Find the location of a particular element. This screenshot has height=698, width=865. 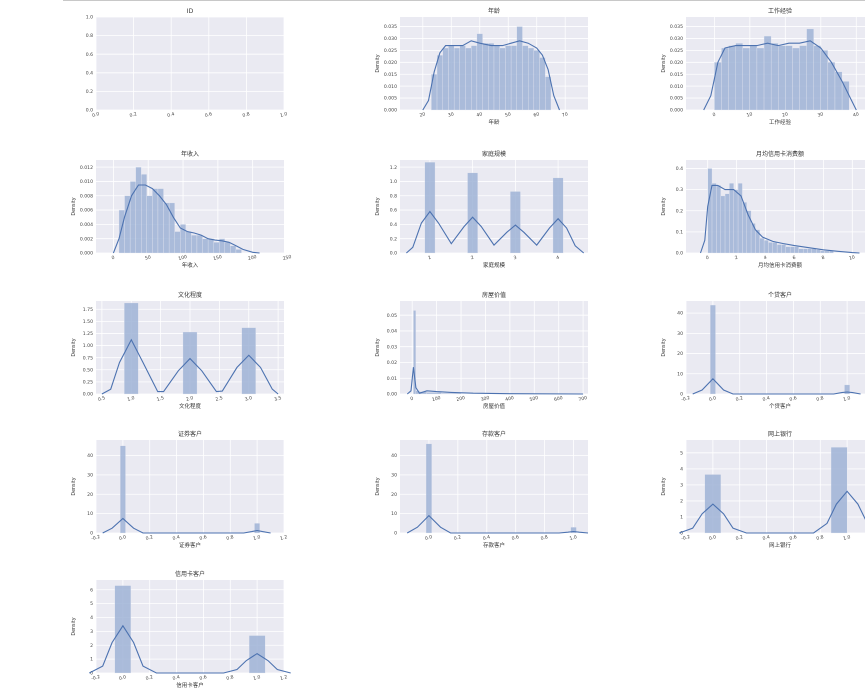

x-tick-label: 0.8 is located at coordinates (230, 538).